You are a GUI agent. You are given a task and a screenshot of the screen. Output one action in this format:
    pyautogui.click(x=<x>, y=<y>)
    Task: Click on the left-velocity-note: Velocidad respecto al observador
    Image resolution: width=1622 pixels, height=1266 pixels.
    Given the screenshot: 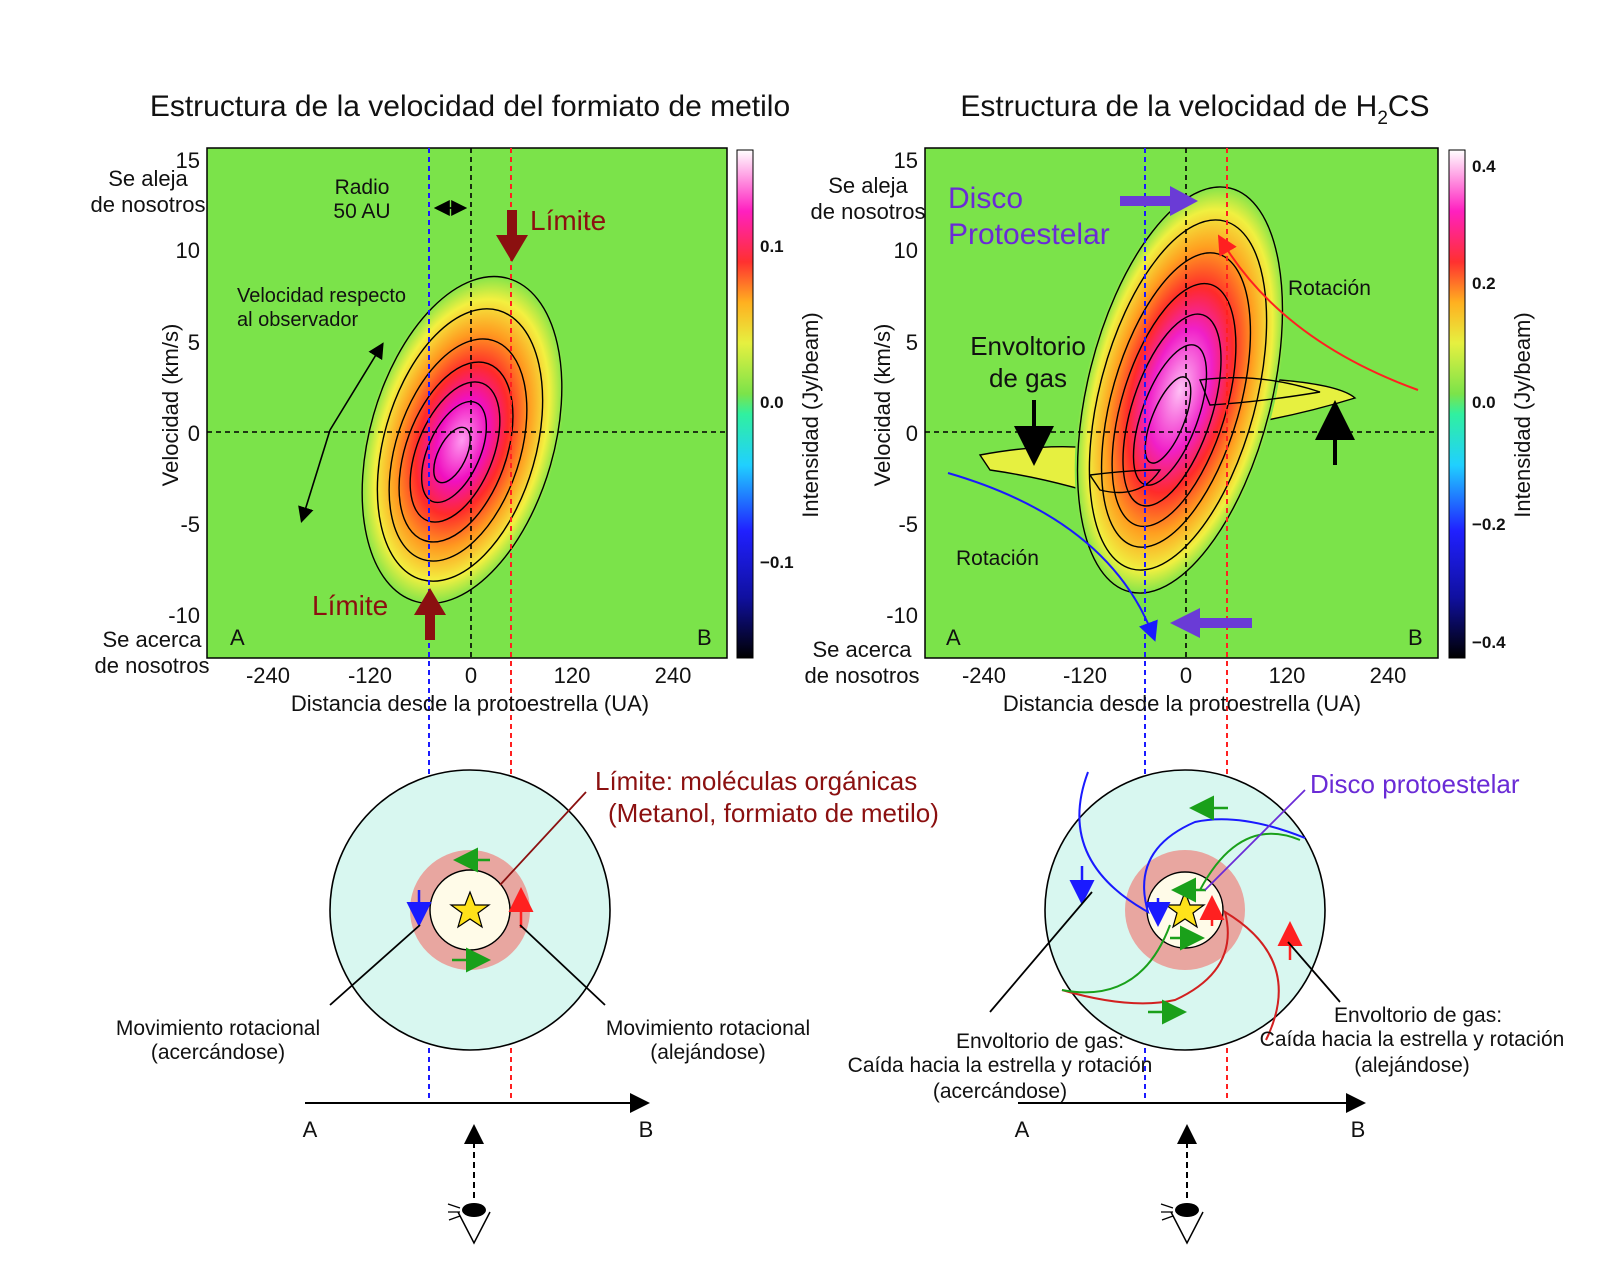 What is the action you would take?
    pyautogui.click(x=321, y=308)
    